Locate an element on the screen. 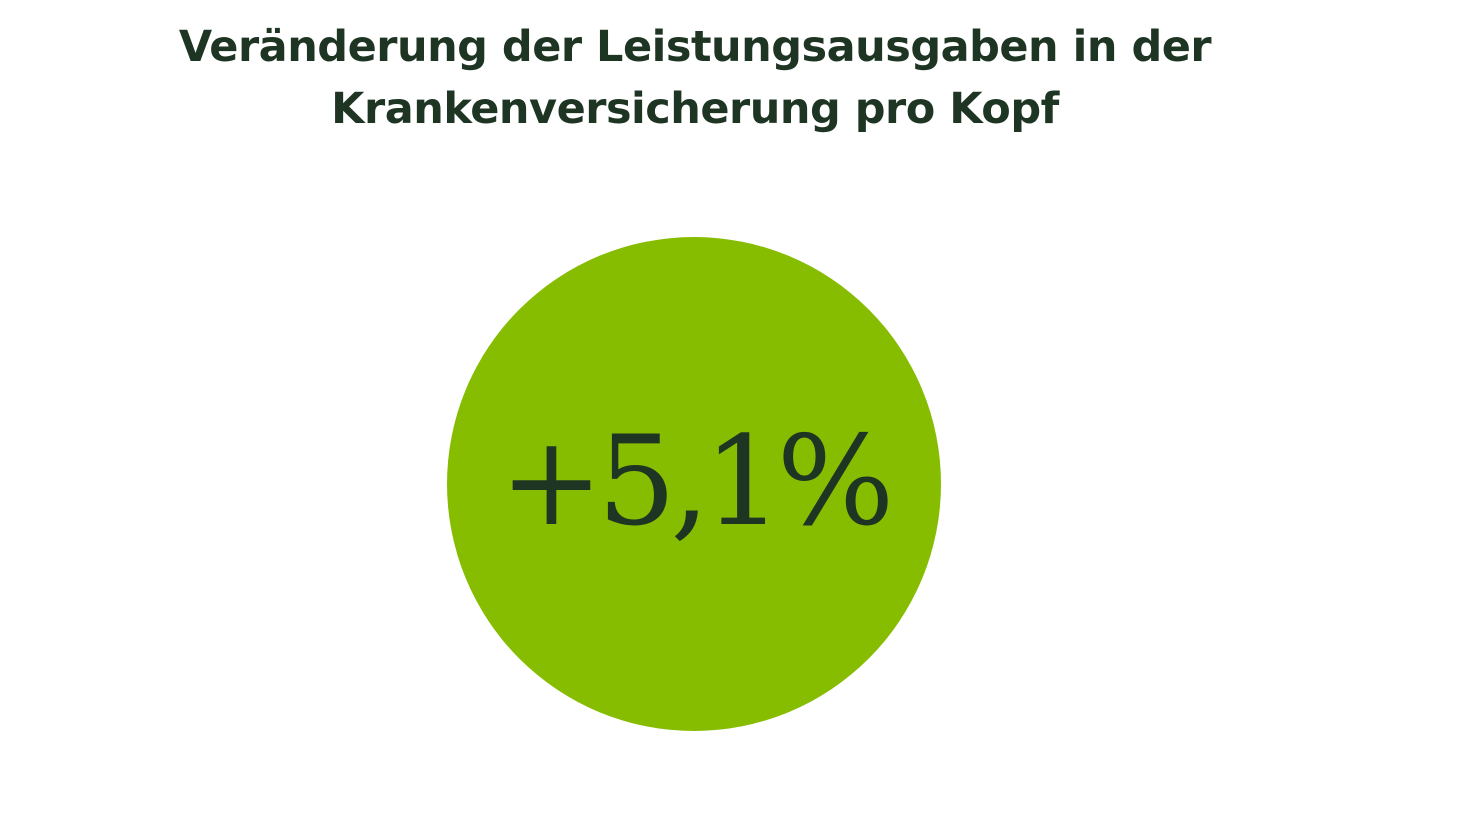  page-title-line-1: Veränderung der Leistungsausgaben in der is located at coordinates (695, 47).